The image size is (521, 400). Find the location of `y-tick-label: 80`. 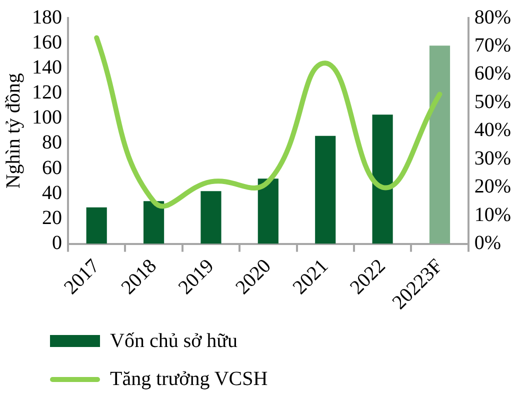

y-tick-label: 80 is located at coordinates (52, 143).